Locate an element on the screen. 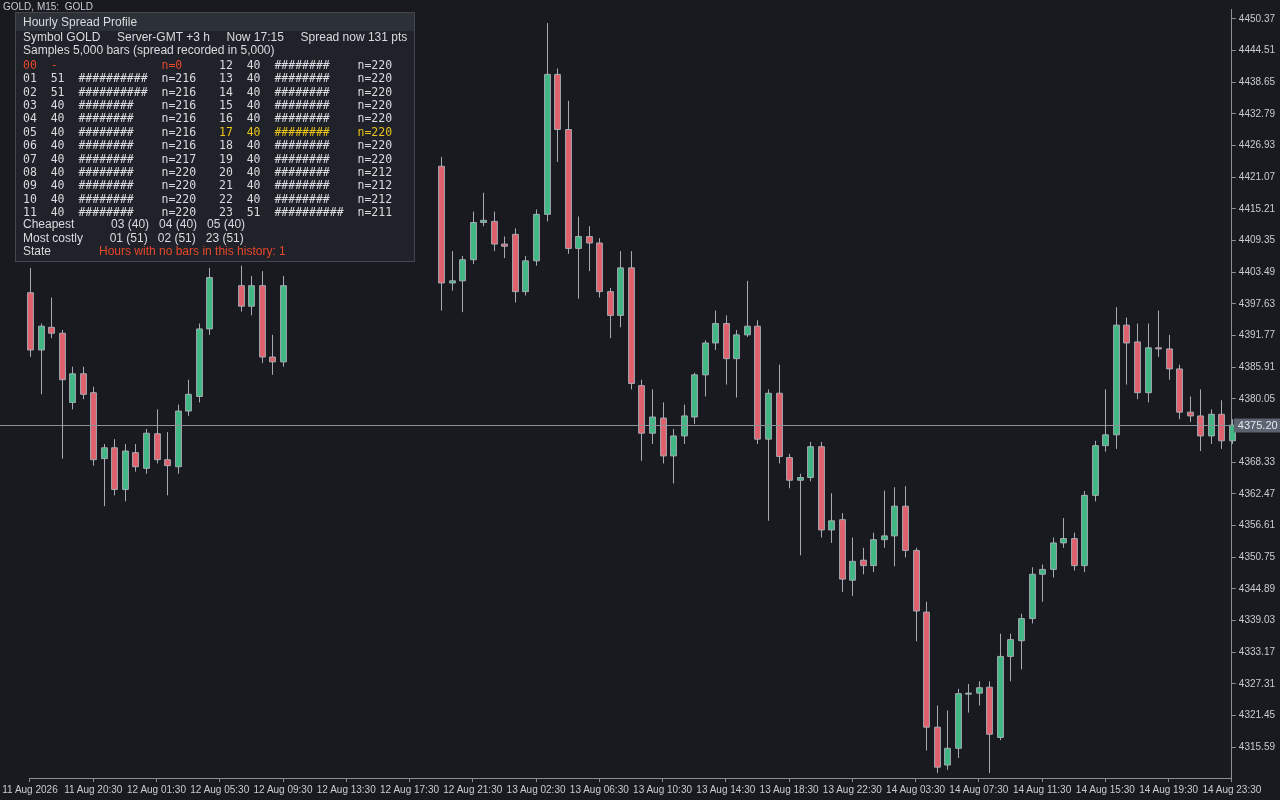 This screenshot has height=800, width=1280. annotation: Symbol GOLD Server-GMT +3 h Now 17:15 Spread now 131 pts is located at coordinates (215, 37).